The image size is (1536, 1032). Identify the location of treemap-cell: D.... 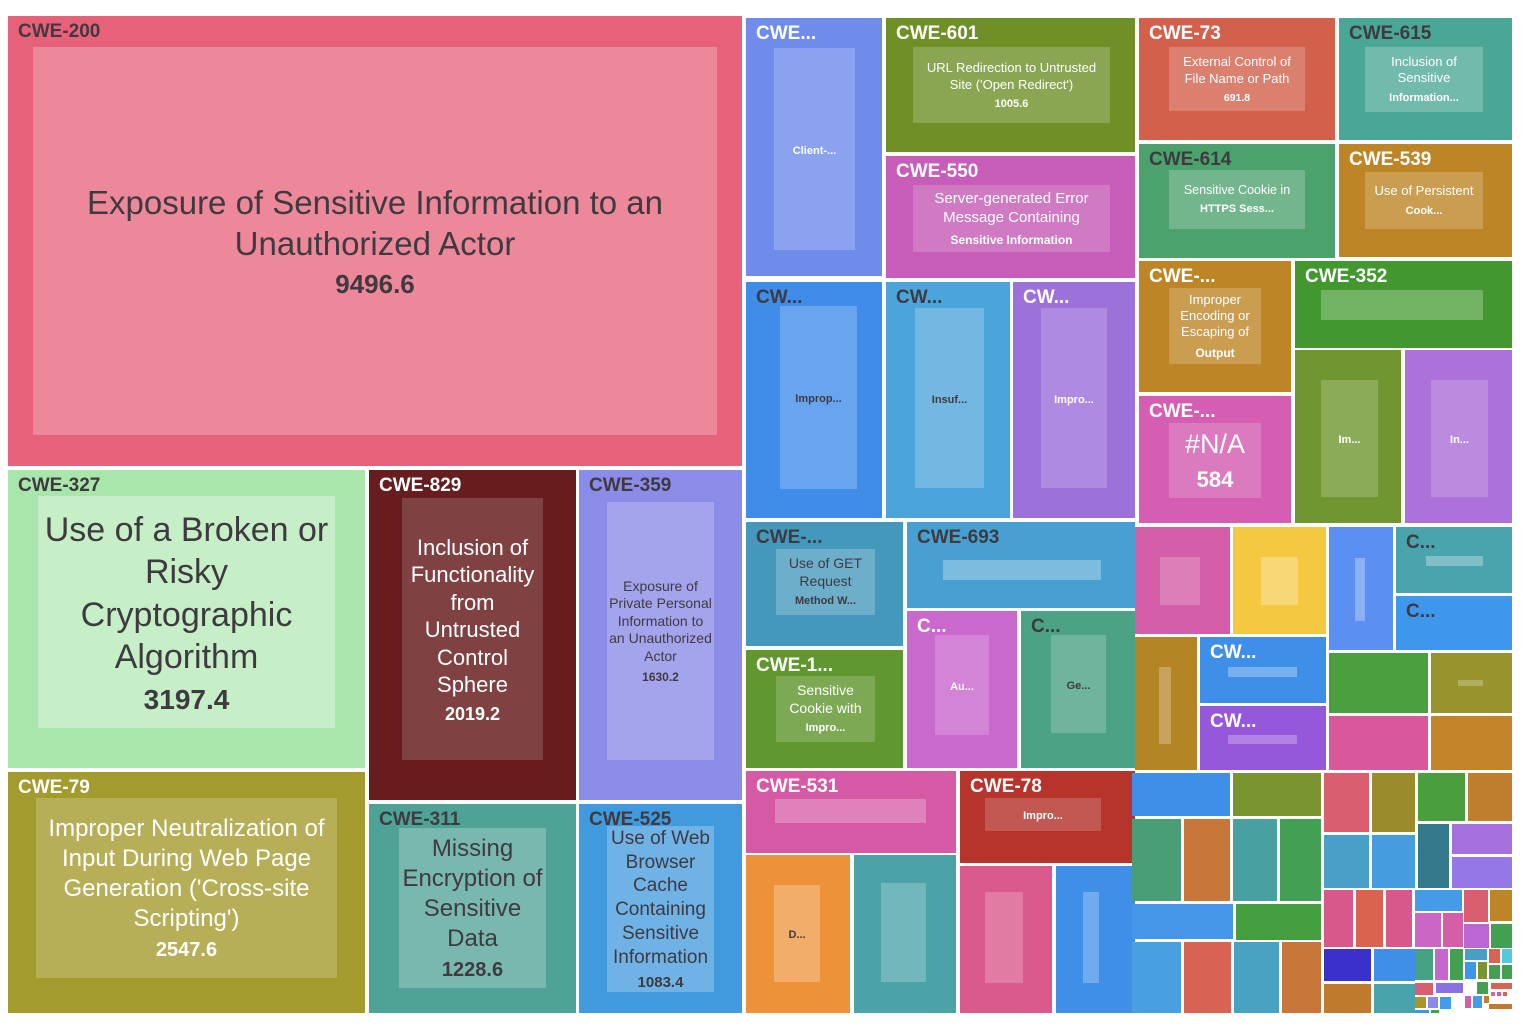
(798, 934).